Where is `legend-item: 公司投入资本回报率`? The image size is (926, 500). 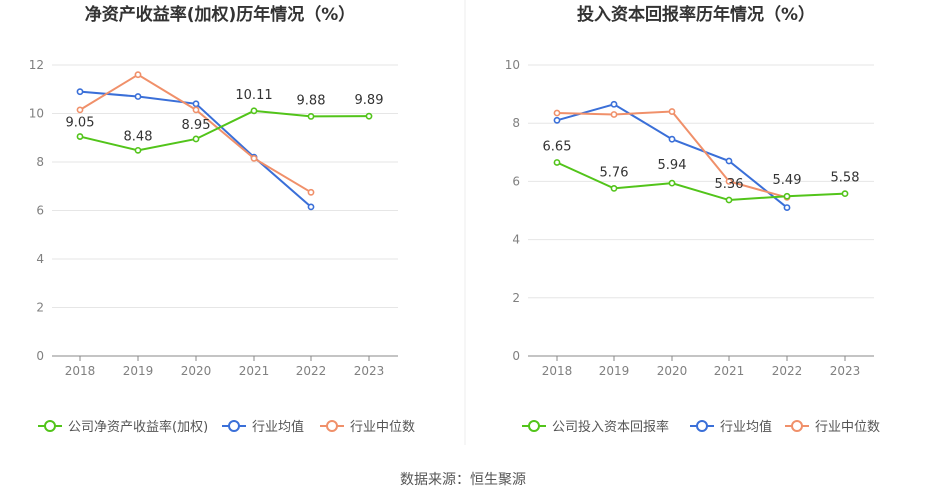
legend-item: 公司投入资本回报率 is located at coordinates (595, 427).